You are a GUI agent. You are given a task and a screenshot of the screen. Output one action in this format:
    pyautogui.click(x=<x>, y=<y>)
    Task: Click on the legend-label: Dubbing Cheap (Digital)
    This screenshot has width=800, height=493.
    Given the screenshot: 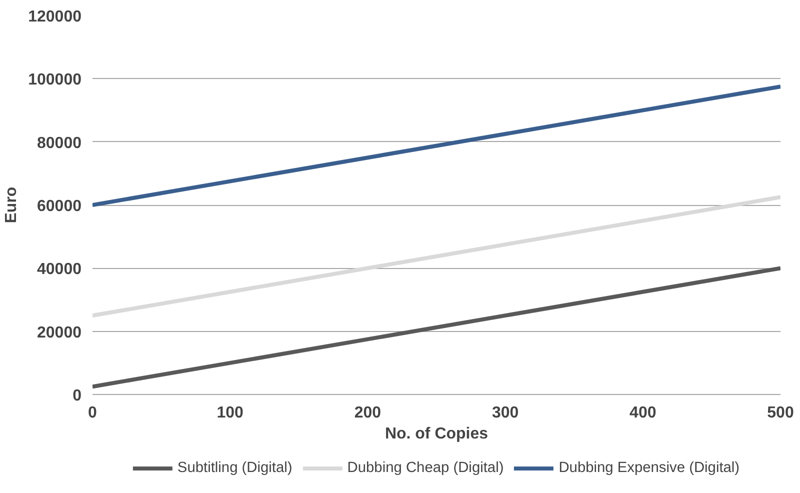 What is the action you would take?
    pyautogui.click(x=425, y=468)
    